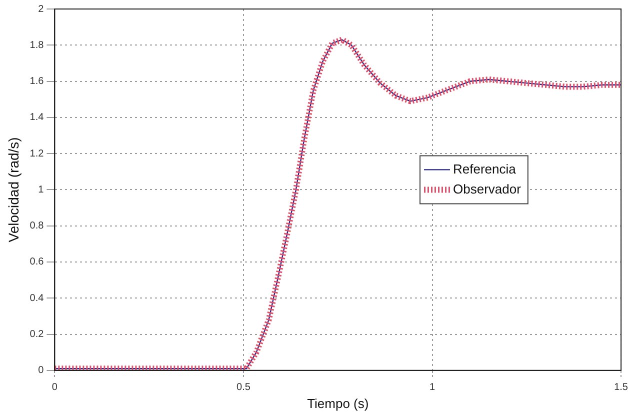  What do you see at coordinates (37, 154) in the screenshot?
I see `y-tick-label: 1.2` at bounding box center [37, 154].